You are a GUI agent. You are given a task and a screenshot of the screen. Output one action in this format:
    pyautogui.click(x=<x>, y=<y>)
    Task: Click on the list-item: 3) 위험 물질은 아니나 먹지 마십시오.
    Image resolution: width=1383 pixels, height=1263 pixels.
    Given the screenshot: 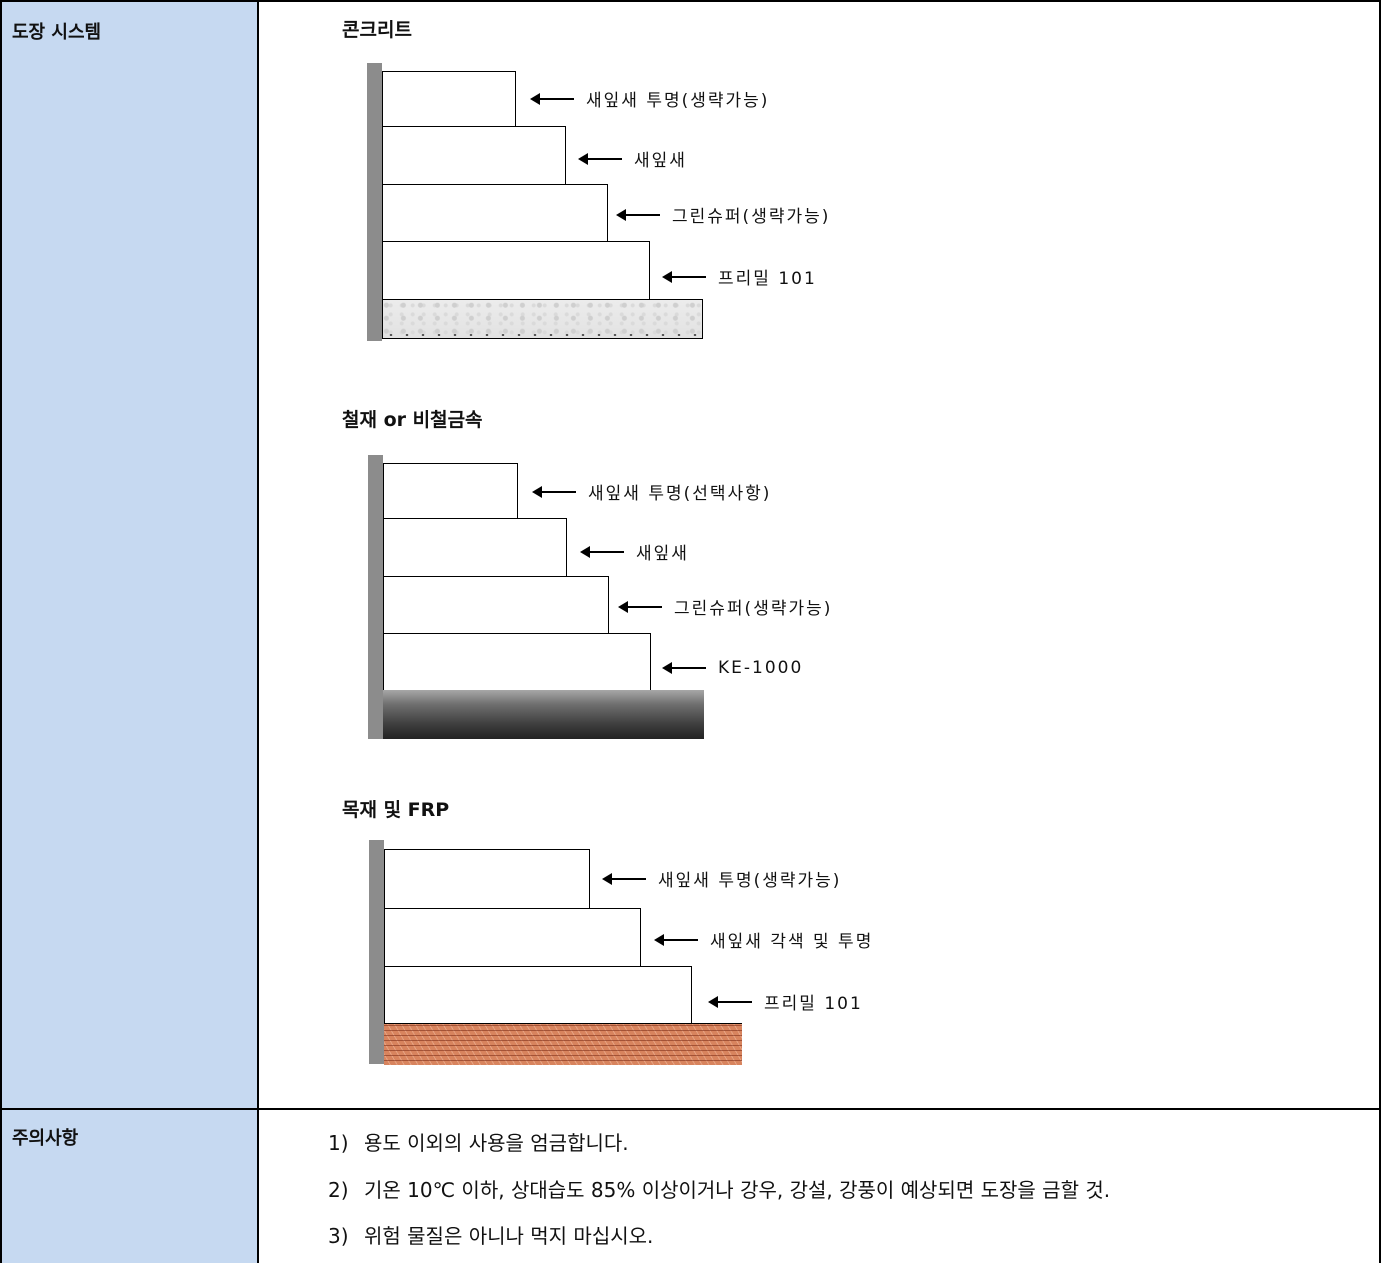 What is the action you would take?
    pyautogui.click(x=490, y=1234)
    